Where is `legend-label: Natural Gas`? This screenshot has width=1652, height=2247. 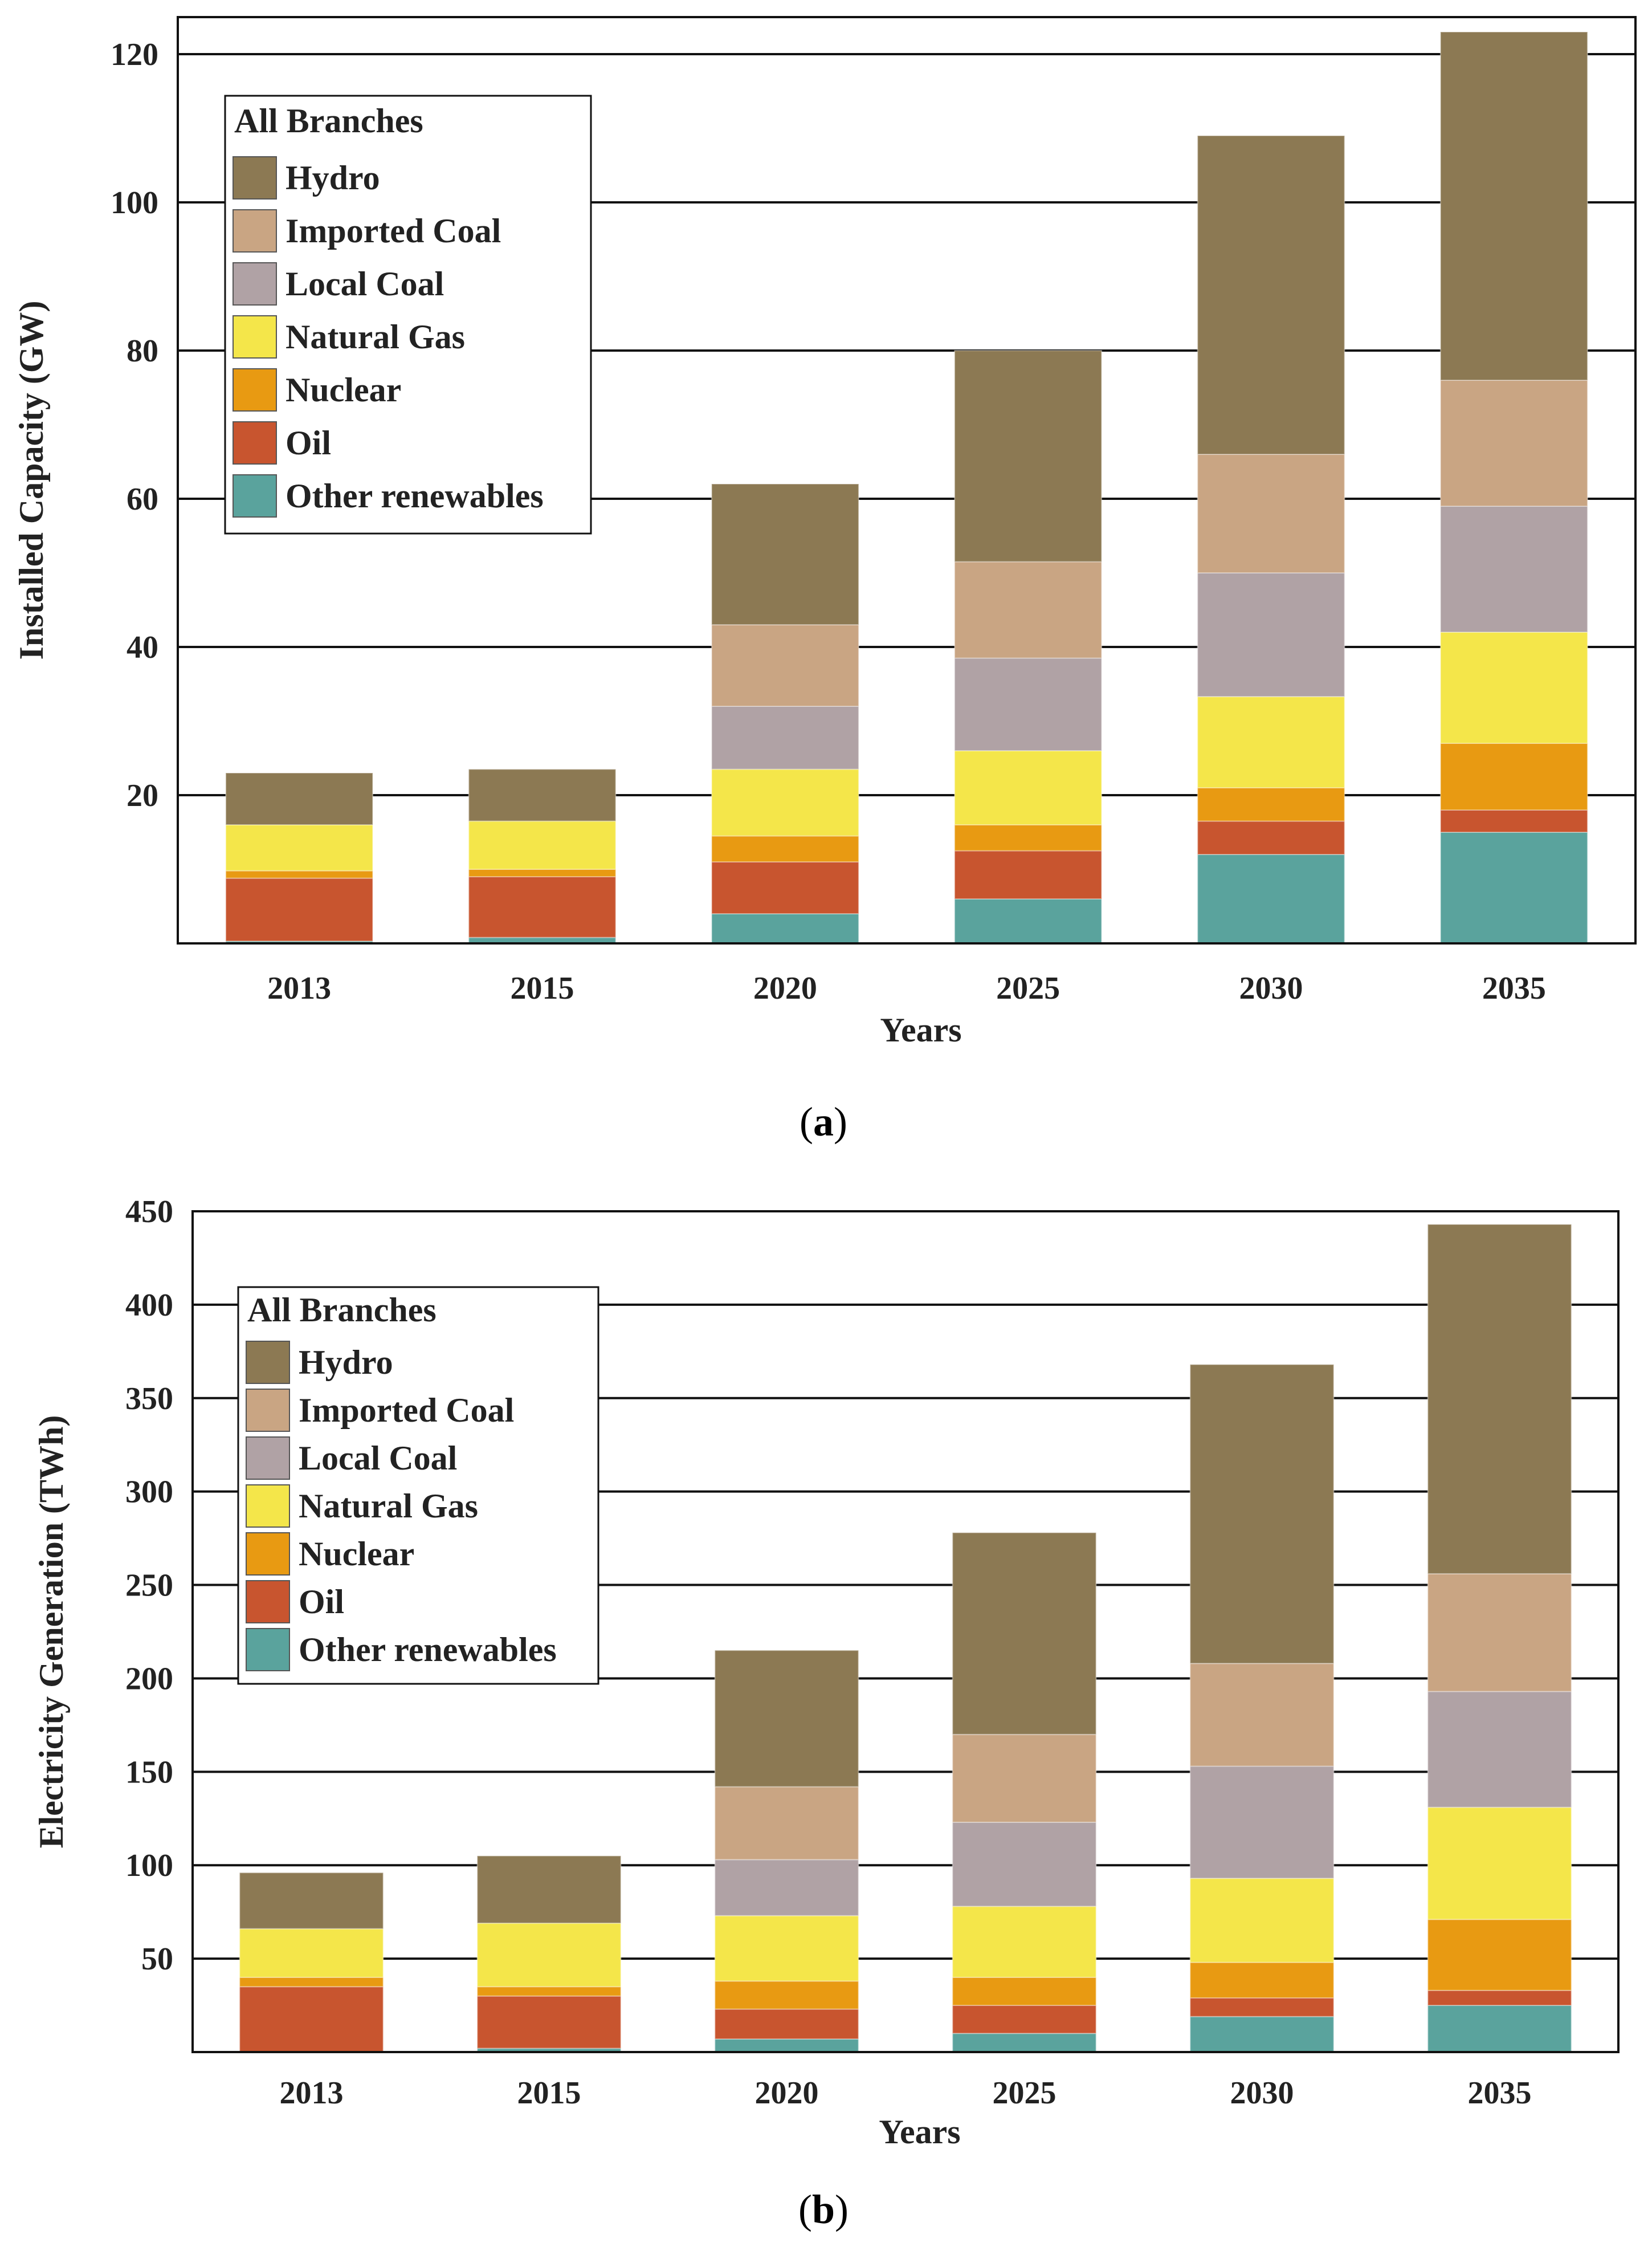
legend-label: Natural Gas is located at coordinates (375, 337).